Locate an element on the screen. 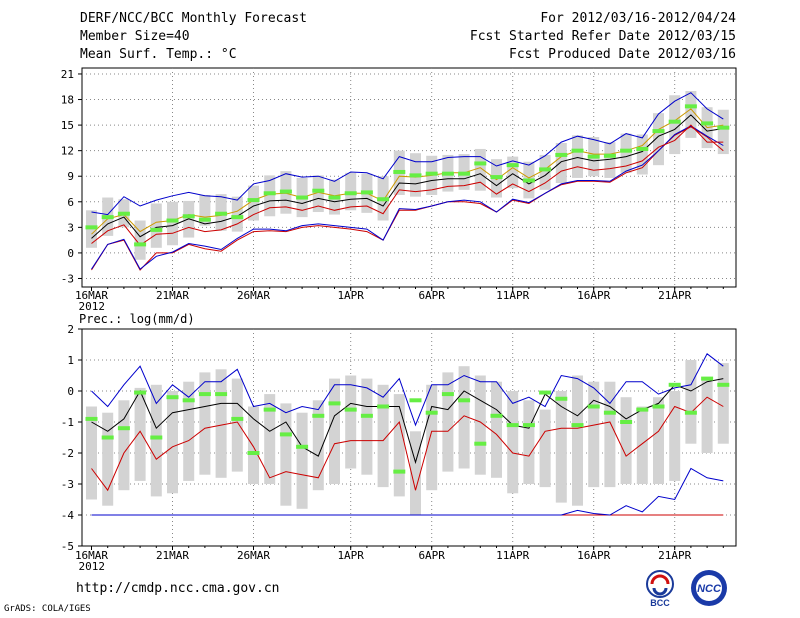  prec-ensemble-max-line is located at coordinates (407, 491).